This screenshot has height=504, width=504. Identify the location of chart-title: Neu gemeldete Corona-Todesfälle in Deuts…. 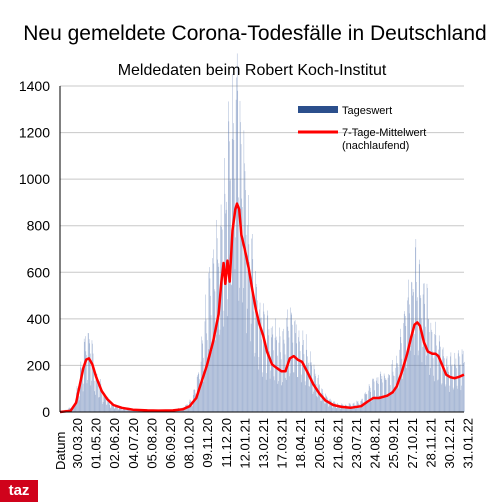
(254, 33).